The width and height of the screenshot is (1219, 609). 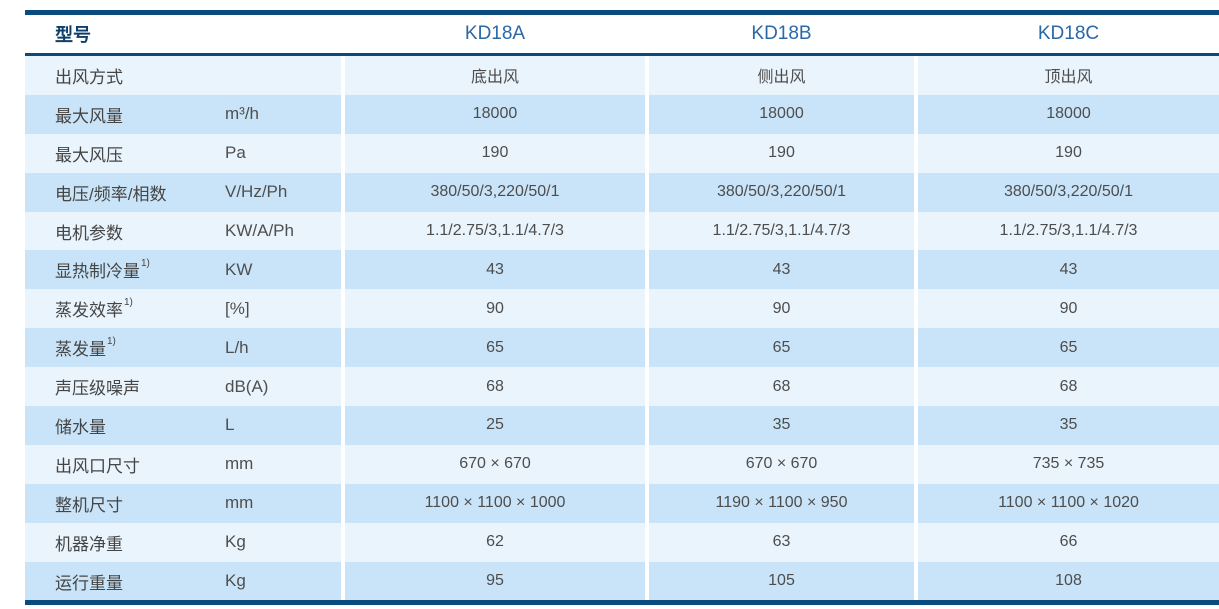 What do you see at coordinates (495, 464) in the screenshot?
I see `row-value-kd18a: 670 × 670` at bounding box center [495, 464].